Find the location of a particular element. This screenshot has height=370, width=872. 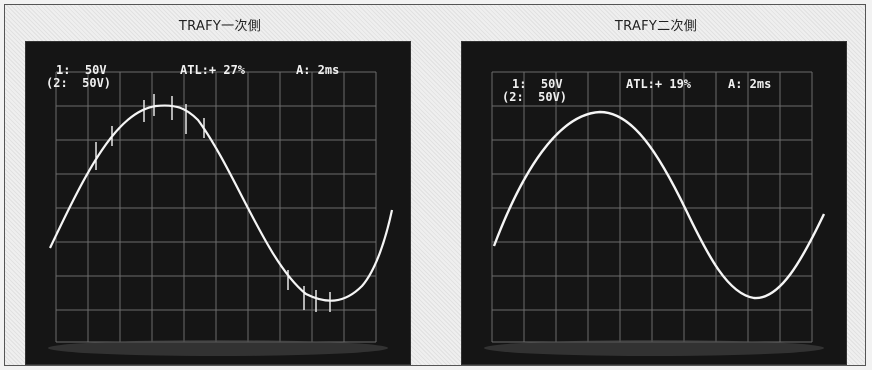

timebase-readout-secondary: A: 2ms is located at coordinates (750, 84).